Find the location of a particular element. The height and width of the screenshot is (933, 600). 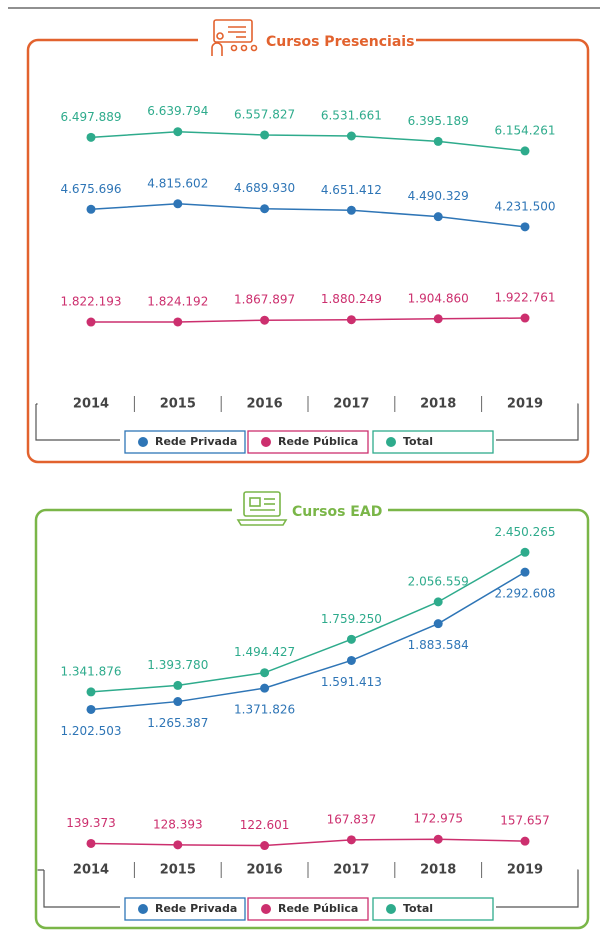

data-label: 1.494.427 is located at coordinates (264, 652).